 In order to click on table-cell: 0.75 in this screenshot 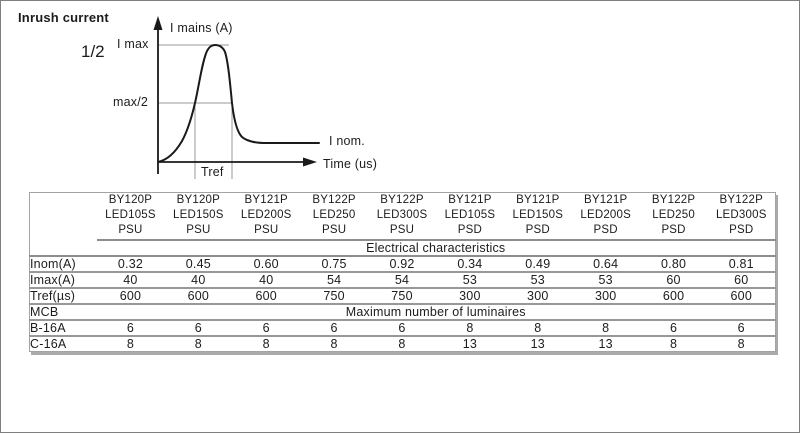, I will do `click(334, 264)`.